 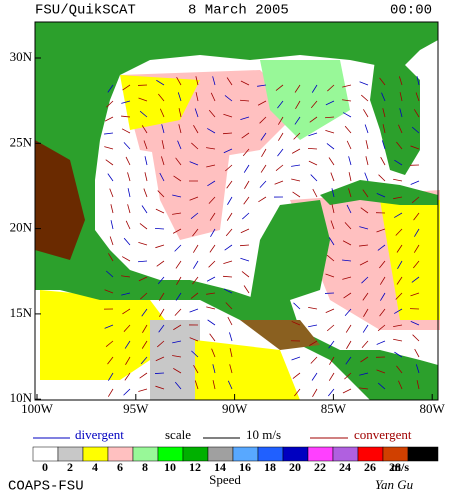 What do you see at coordinates (394, 484) in the screenshot?
I see `author: Yan Gu` at bounding box center [394, 484].